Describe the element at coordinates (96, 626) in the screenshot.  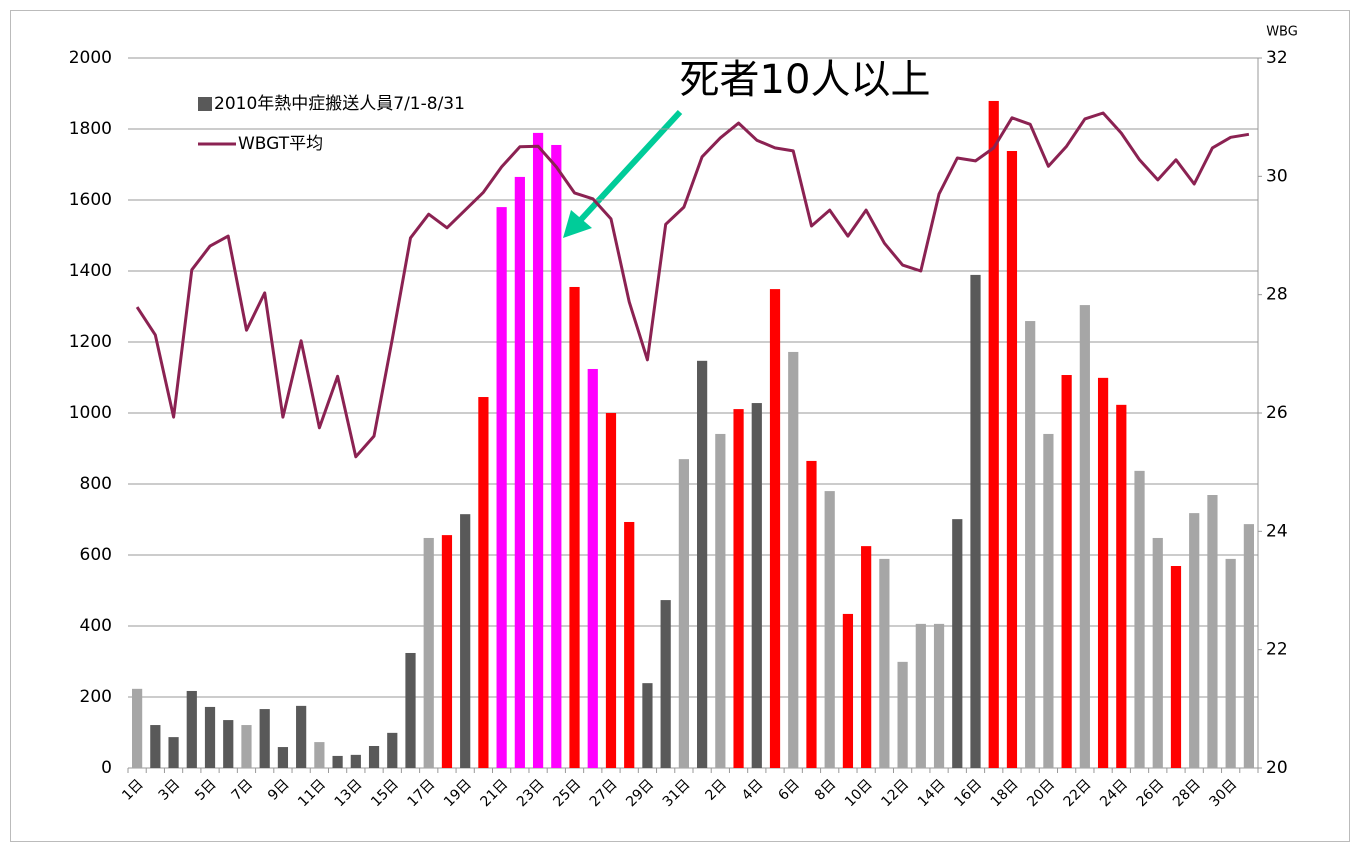
I see `y-tick-label: 400` at that location.